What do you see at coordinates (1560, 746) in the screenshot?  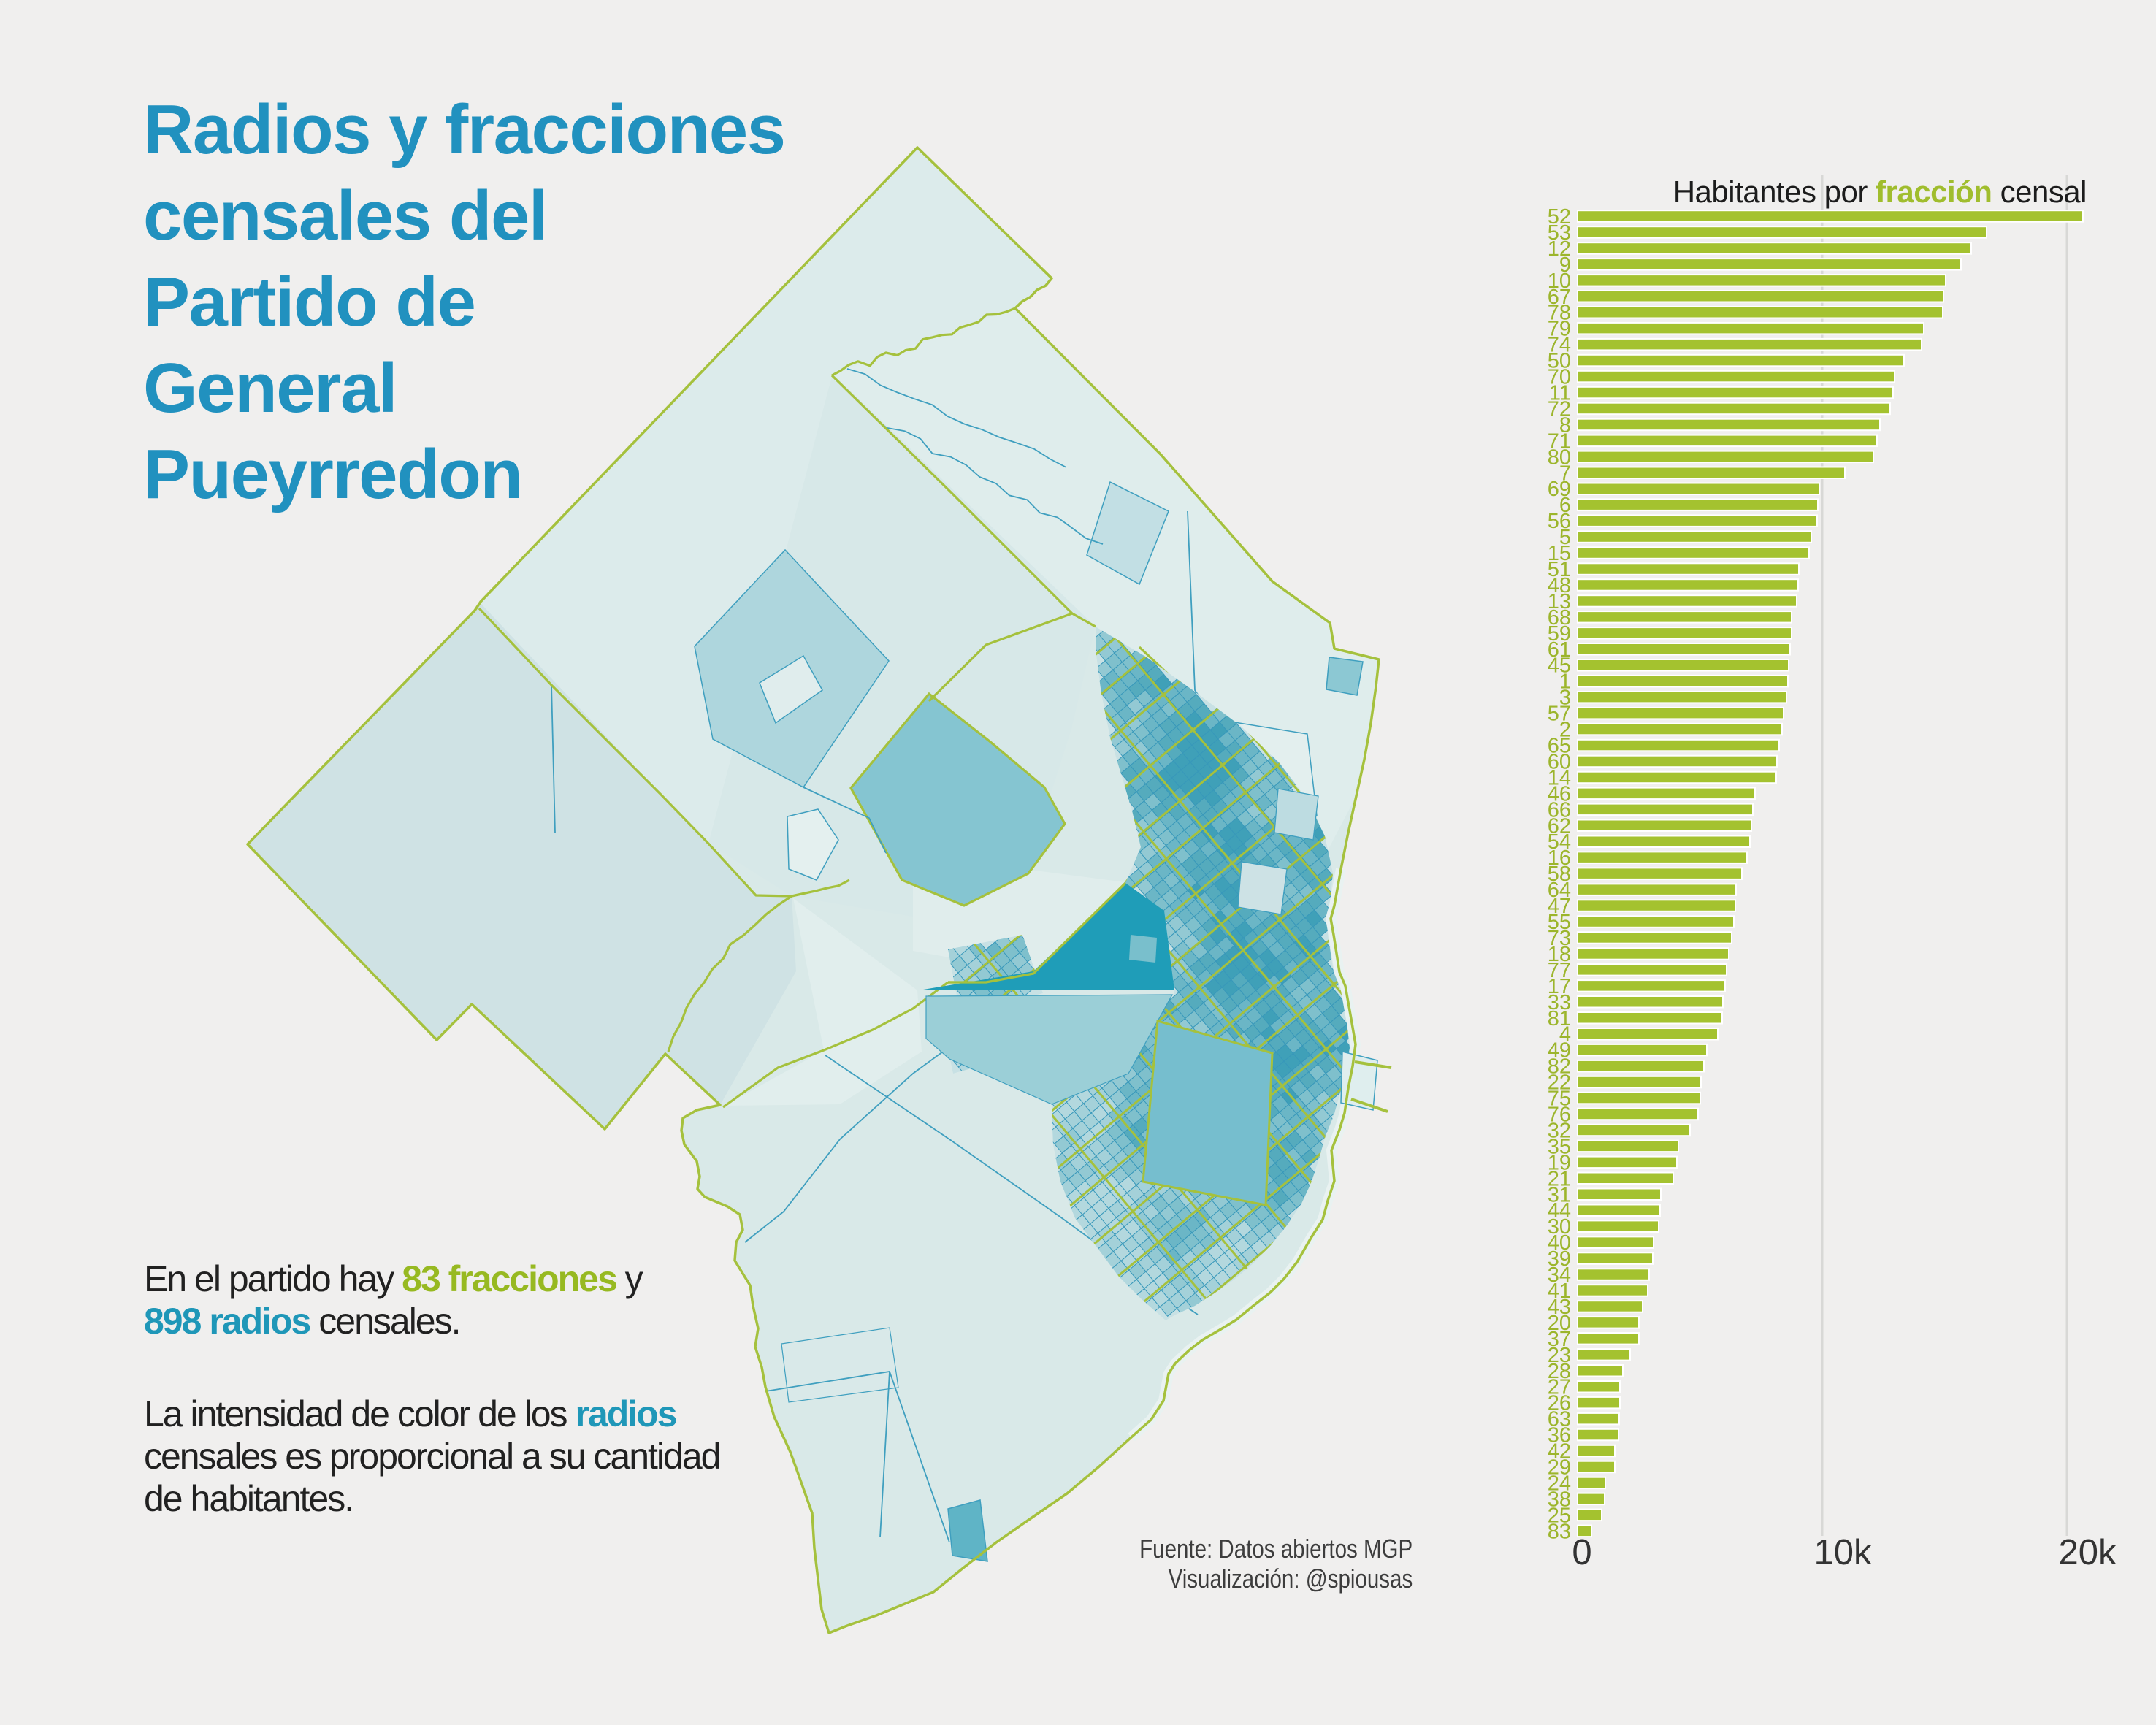 I see `svg-text: 65` at bounding box center [1560, 746].